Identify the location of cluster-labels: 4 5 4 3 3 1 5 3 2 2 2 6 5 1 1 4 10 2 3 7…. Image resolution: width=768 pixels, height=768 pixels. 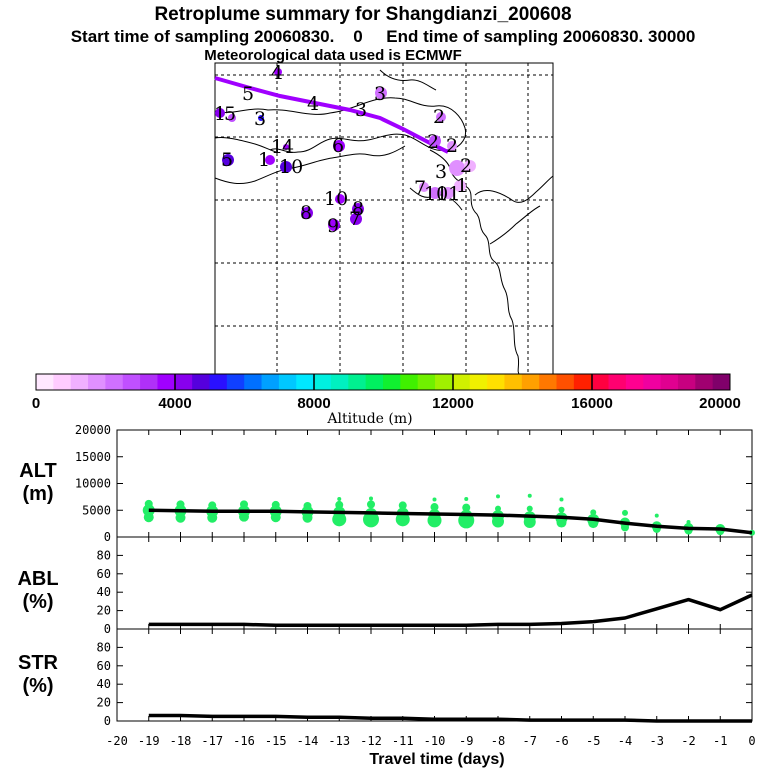
(343, 149).